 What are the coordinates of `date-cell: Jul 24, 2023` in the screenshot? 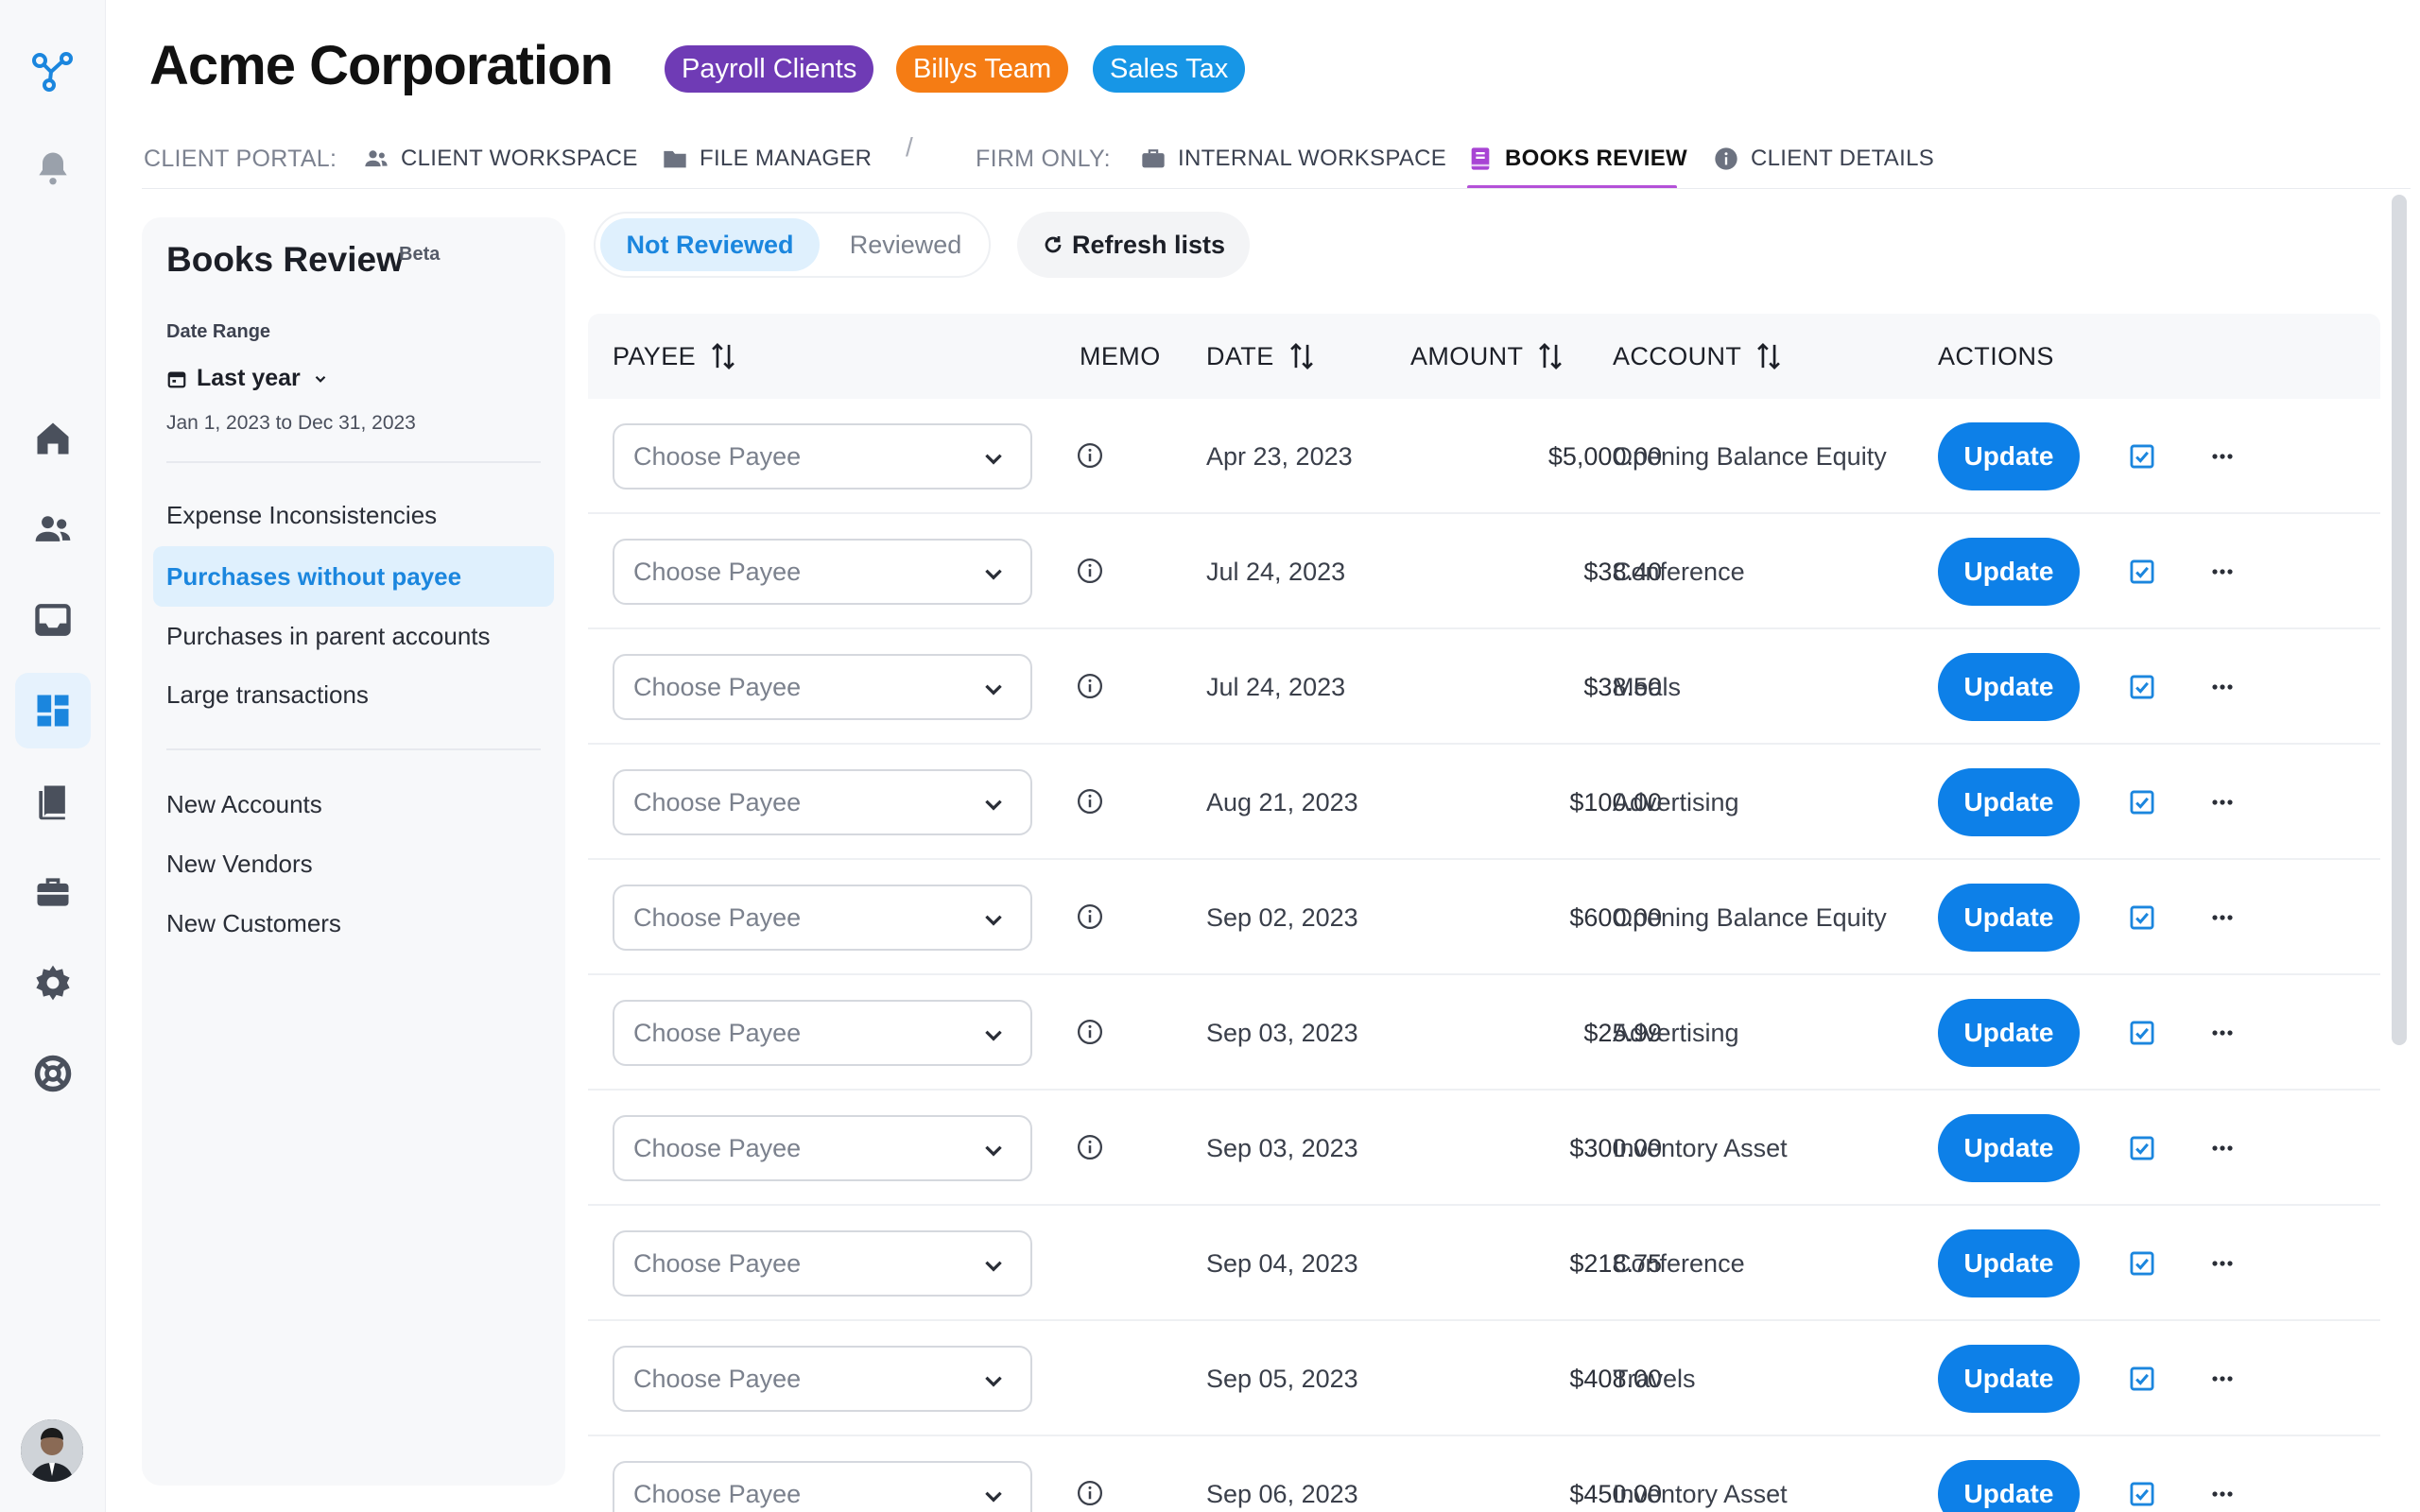 It's located at (1276, 686).